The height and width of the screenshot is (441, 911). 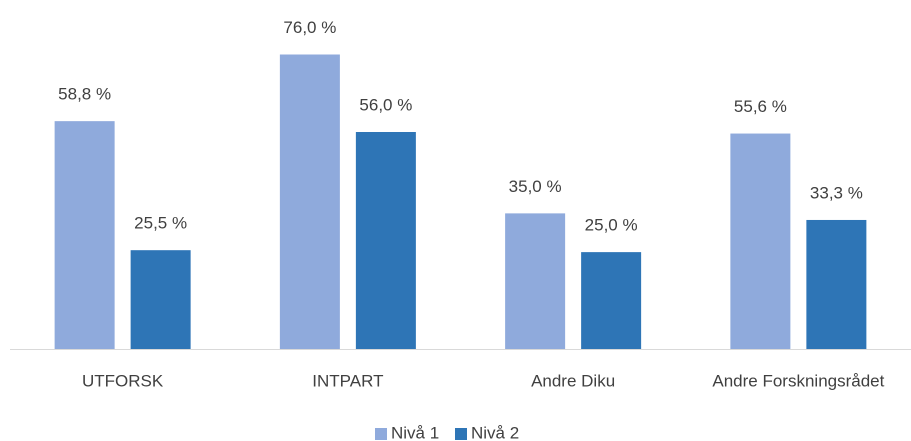 I want to click on legend-label: Nivå 2, so click(x=495, y=432).